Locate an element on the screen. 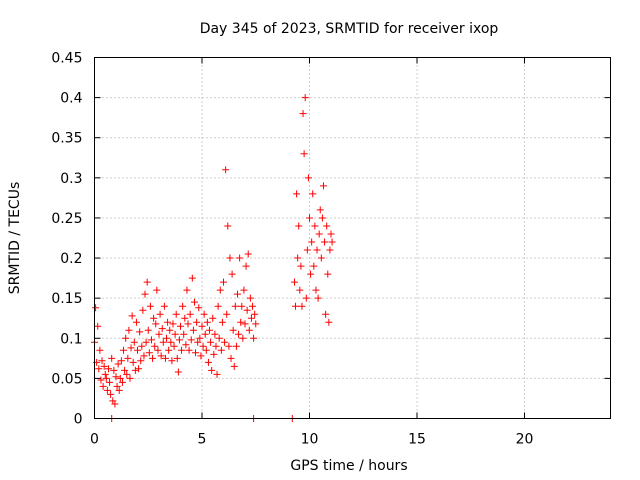  y-tick-label: 0.35 is located at coordinates (66, 139).